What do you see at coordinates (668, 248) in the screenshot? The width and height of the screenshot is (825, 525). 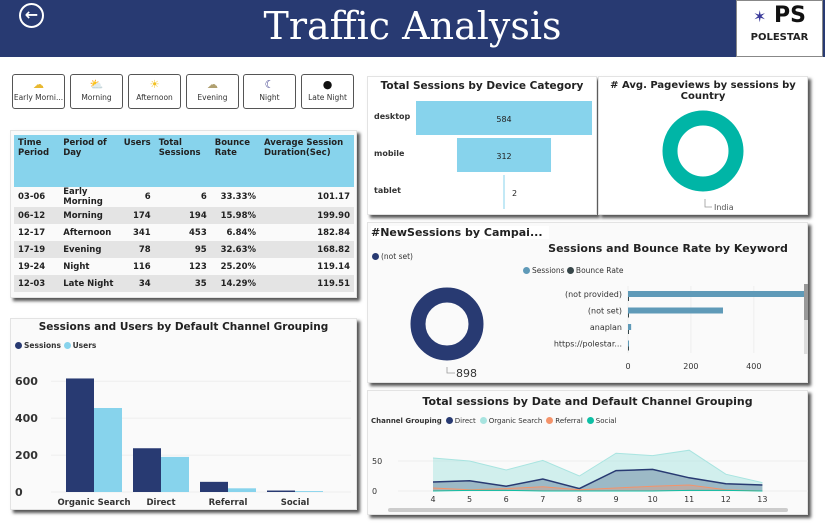 I see `chart-title: Sessions and Bounce Rate by Keyword` at bounding box center [668, 248].